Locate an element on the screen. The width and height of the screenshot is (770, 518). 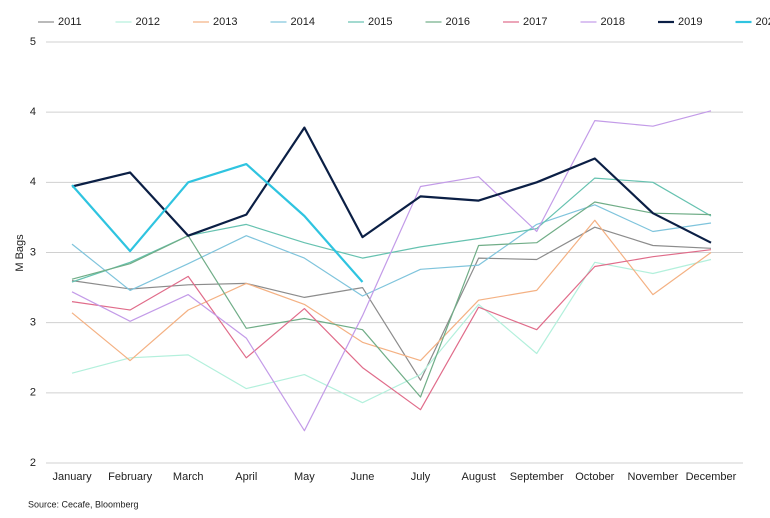
x-tick-label: March is located at coordinates (188, 477).